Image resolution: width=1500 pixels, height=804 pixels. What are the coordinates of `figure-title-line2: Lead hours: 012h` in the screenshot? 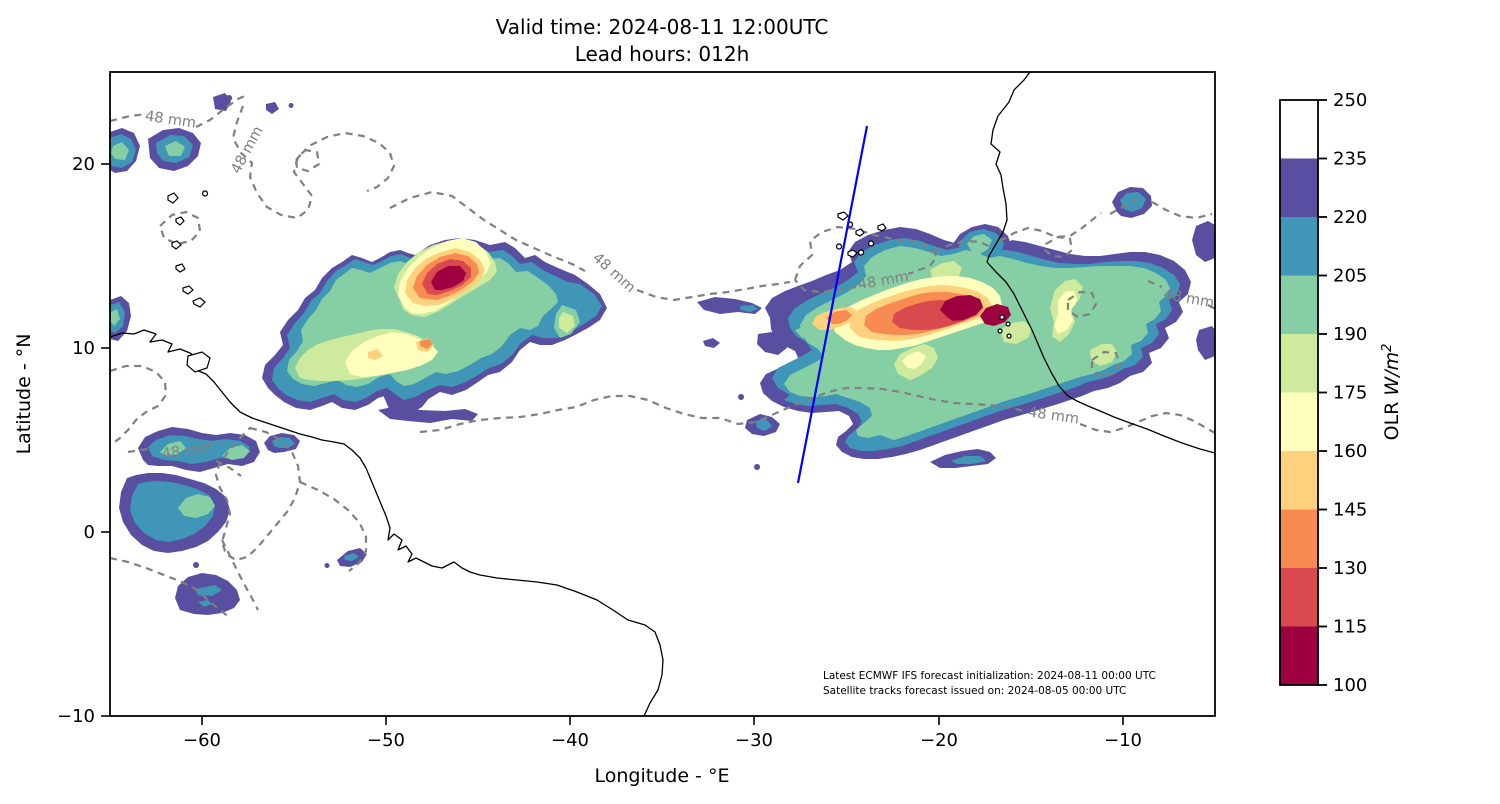 It's located at (662, 54).